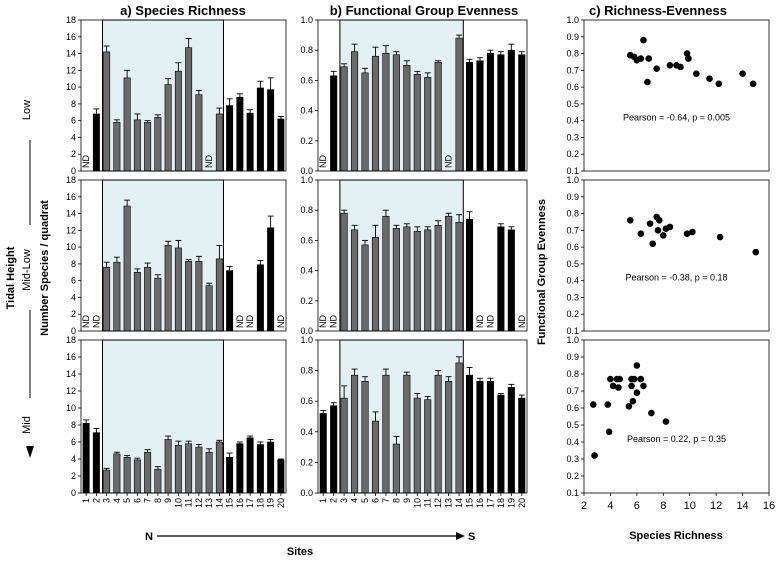  Describe the element at coordinates (572, 314) in the screenshot. I see `y-tick-label-c-1: 0.2` at that location.